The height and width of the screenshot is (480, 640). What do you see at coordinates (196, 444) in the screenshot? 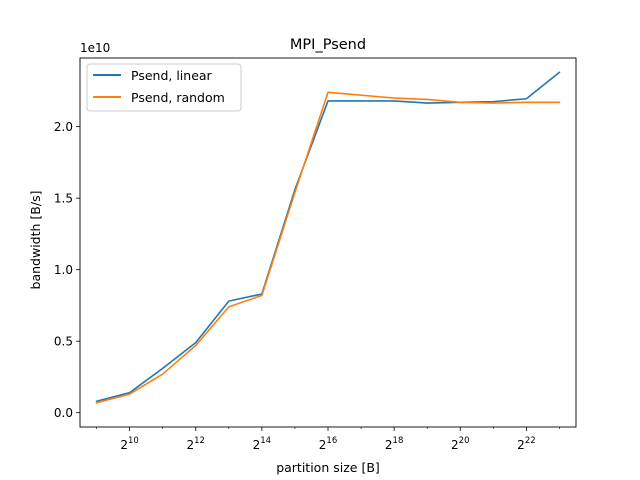
I see `x-tick-label: 212` at bounding box center [196, 444].